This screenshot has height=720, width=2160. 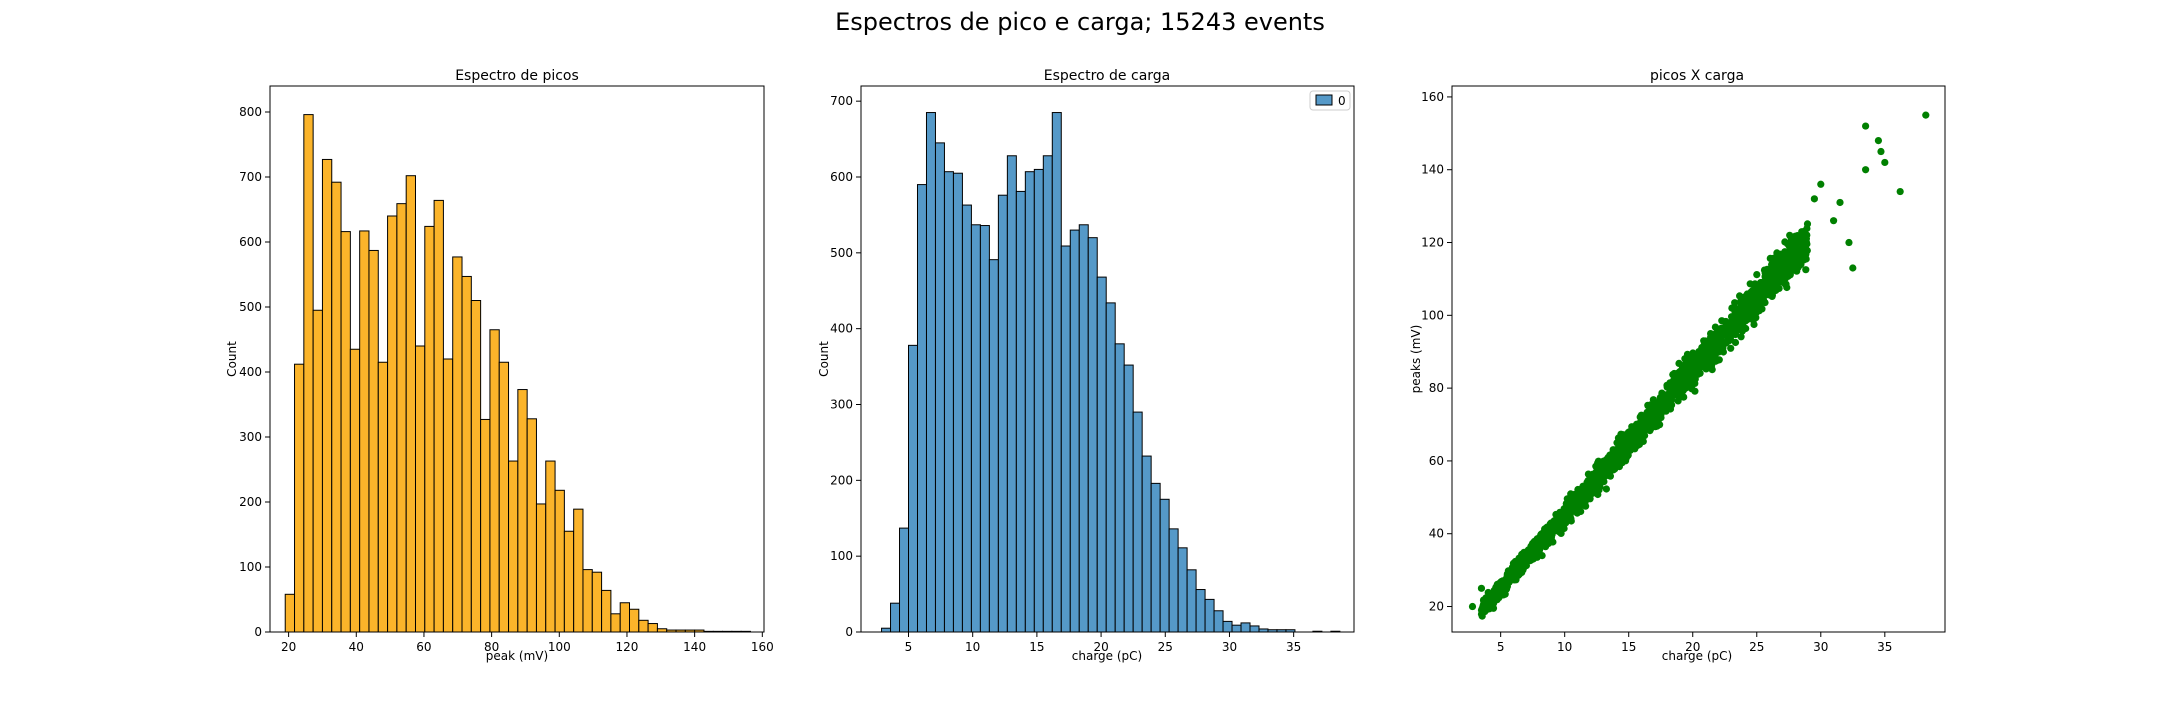 What do you see at coordinates (1628, 647) in the screenshot?
I see `x-tick-label: 15` at bounding box center [1628, 647].